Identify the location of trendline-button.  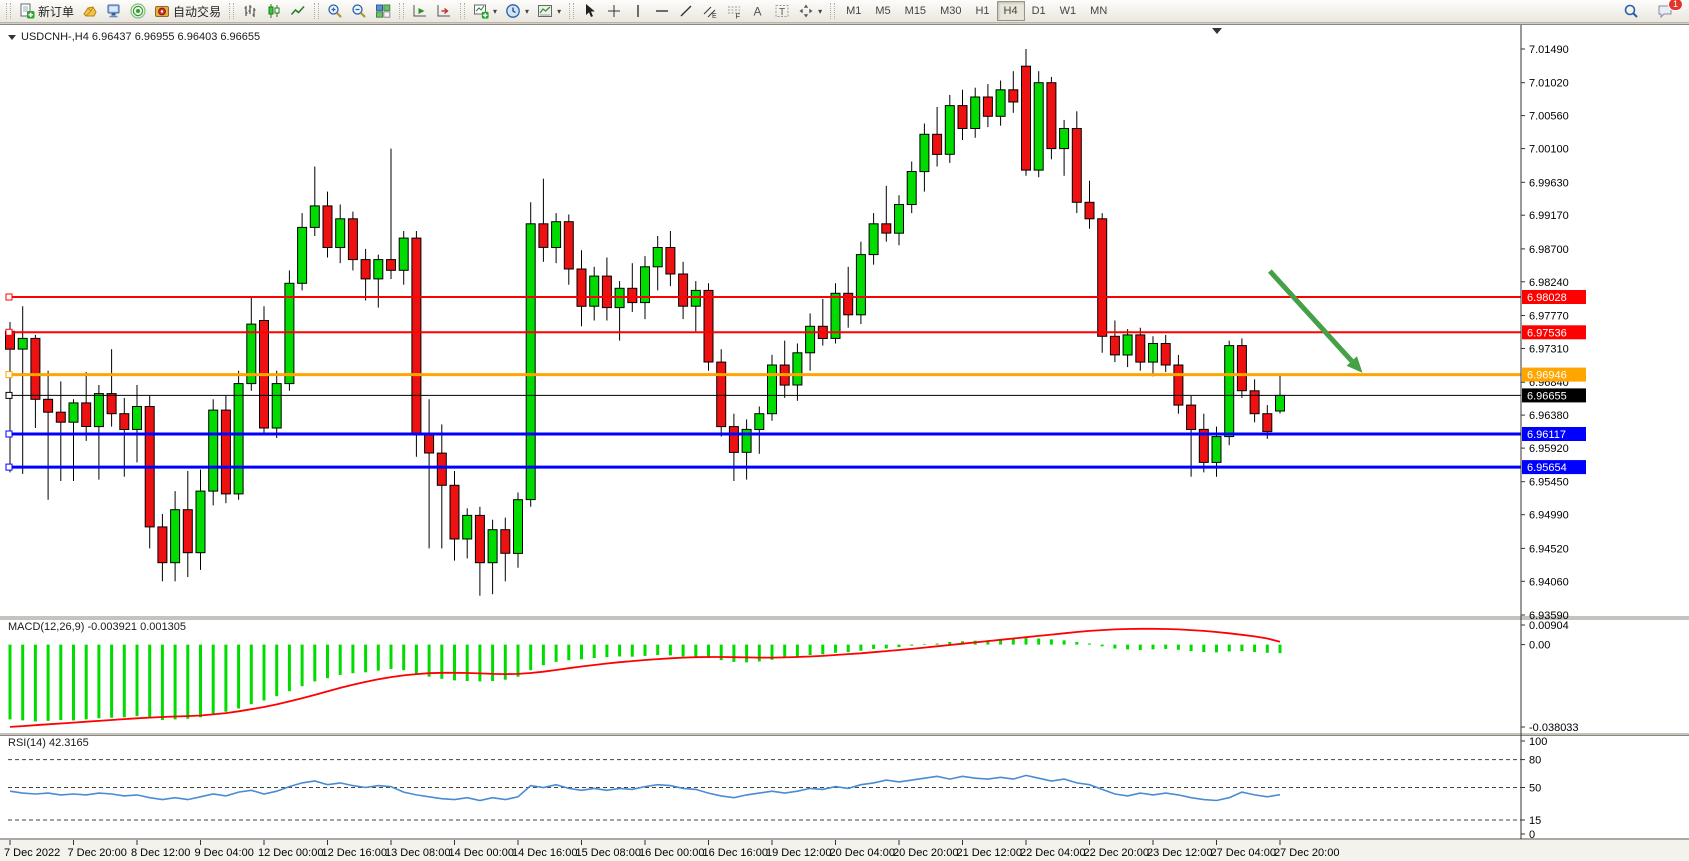
(686, 11).